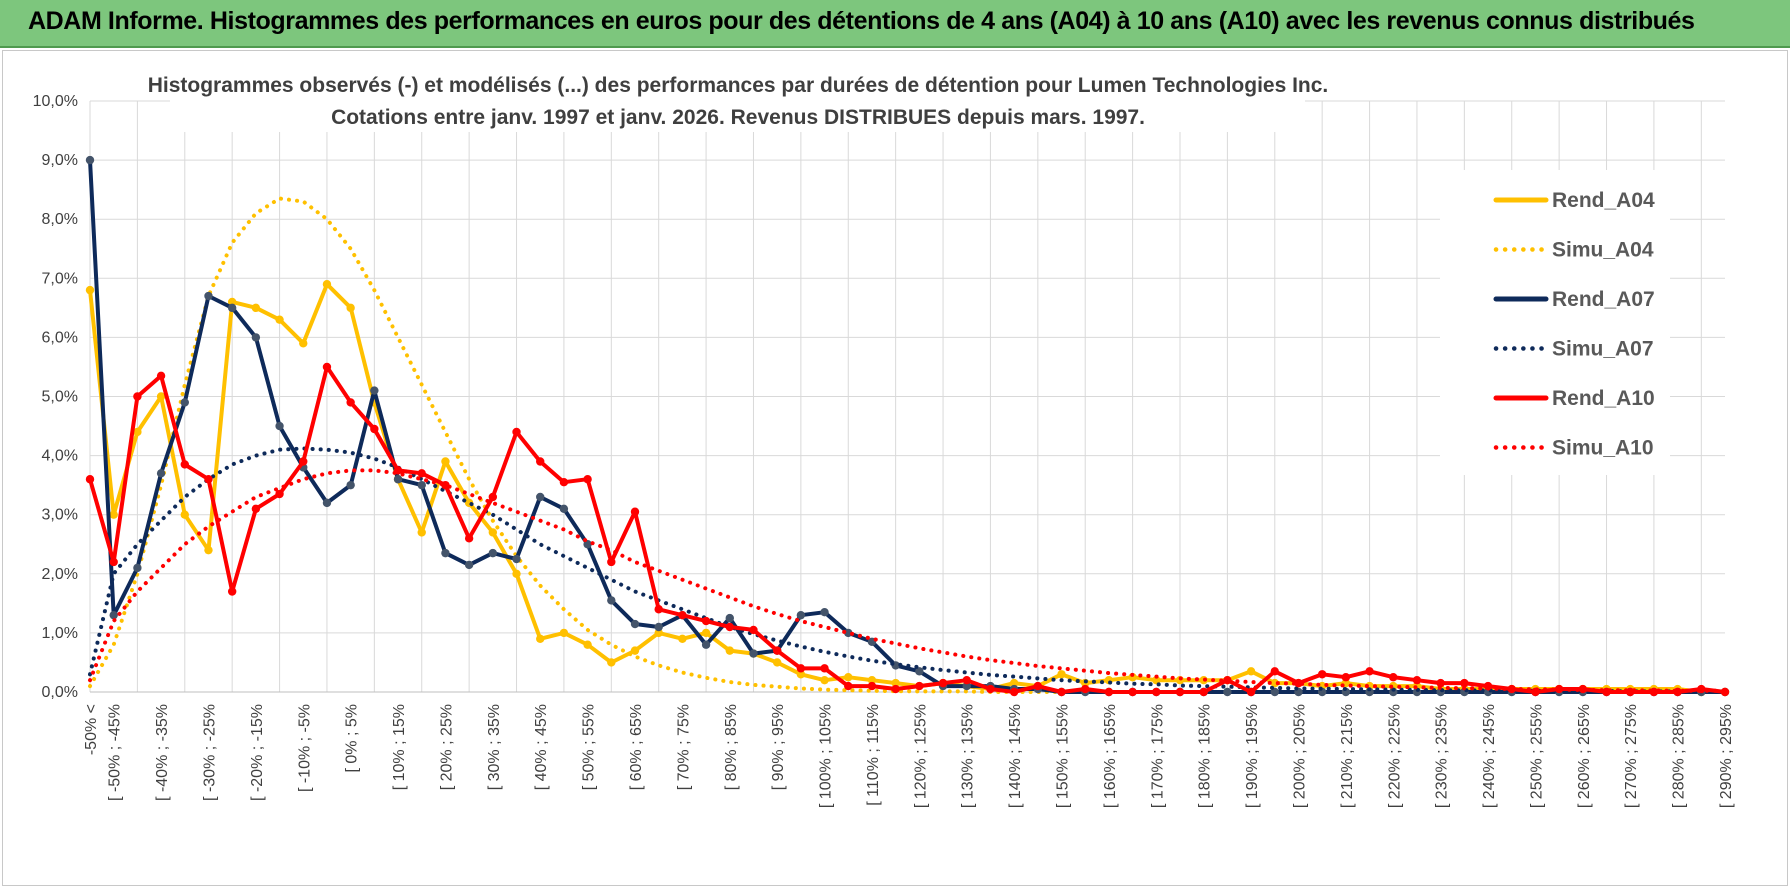 The width and height of the screenshot is (1790, 888). What do you see at coordinates (826, 756) in the screenshot?
I see `x-tick-label: [ 100% ; 105%` at bounding box center [826, 756].